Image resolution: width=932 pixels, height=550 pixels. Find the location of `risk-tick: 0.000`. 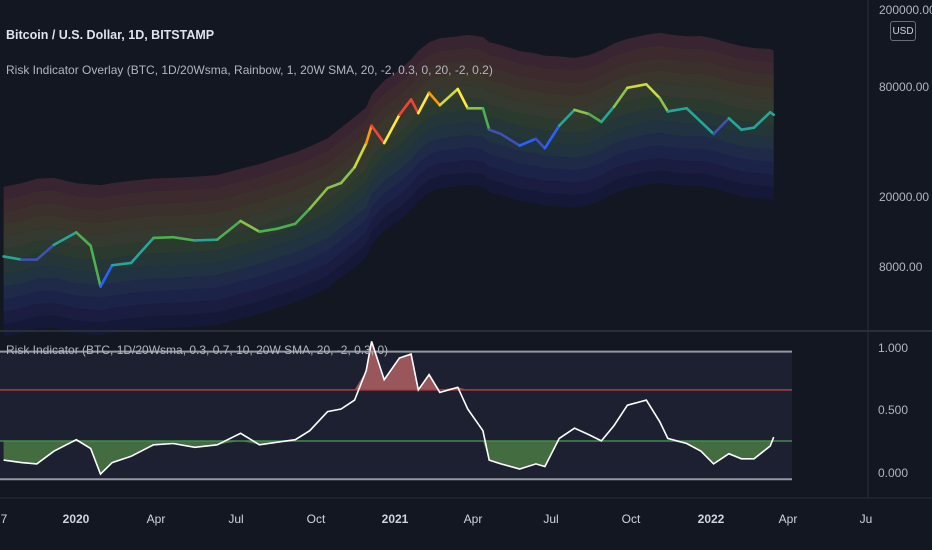

risk-tick: 0.000 is located at coordinates (893, 473).